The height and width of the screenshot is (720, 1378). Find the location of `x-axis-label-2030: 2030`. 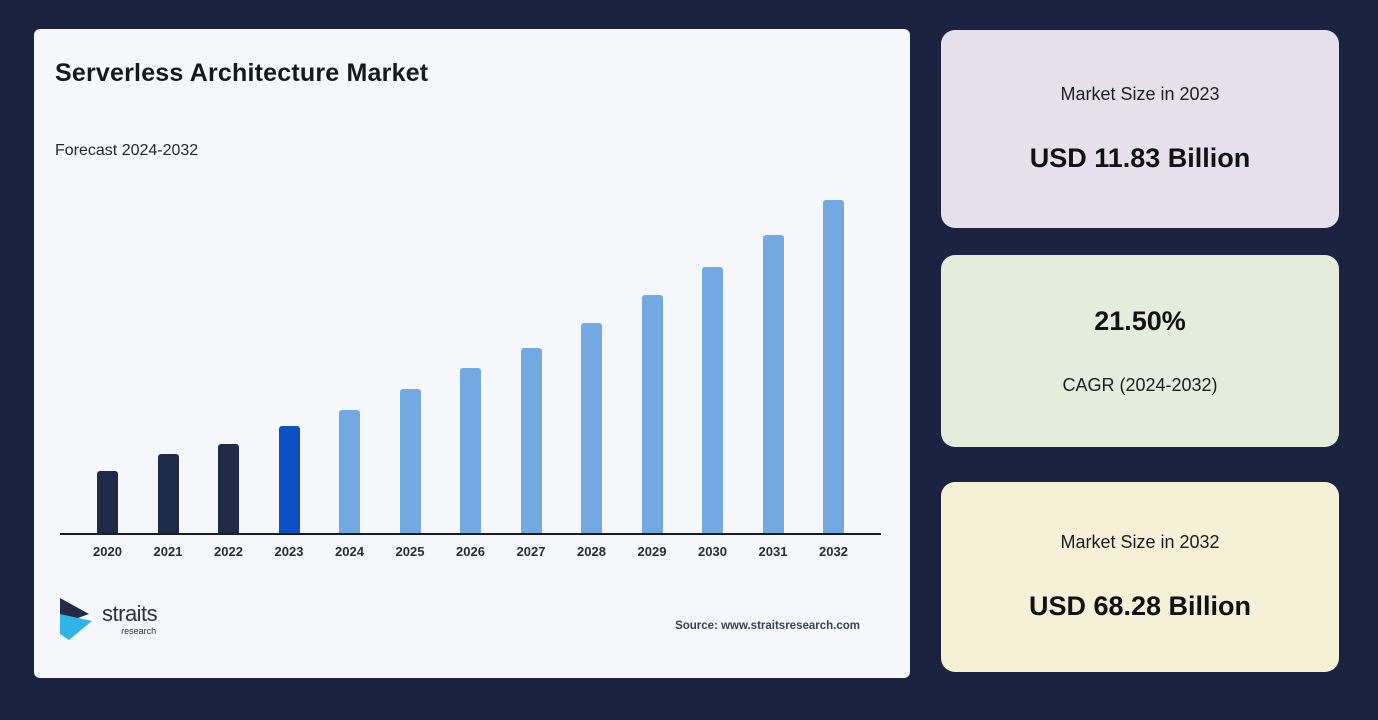

x-axis-label-2030: 2030 is located at coordinates (712, 551).